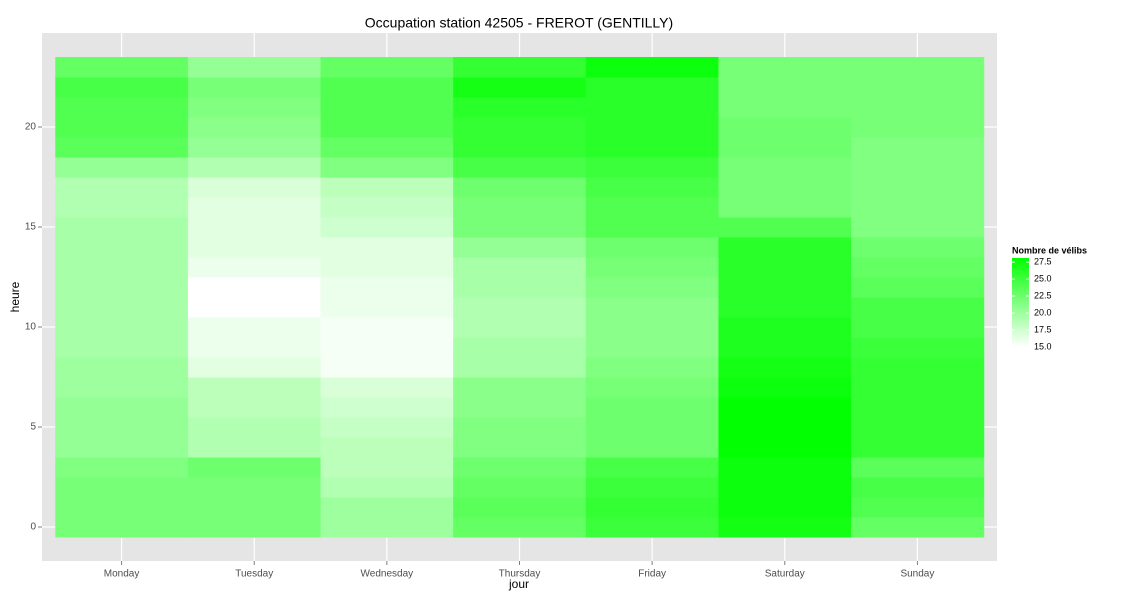 The height and width of the screenshot is (600, 1125). Describe the element at coordinates (785, 574) in the screenshot. I see `x-tick-label: Saturday` at that location.